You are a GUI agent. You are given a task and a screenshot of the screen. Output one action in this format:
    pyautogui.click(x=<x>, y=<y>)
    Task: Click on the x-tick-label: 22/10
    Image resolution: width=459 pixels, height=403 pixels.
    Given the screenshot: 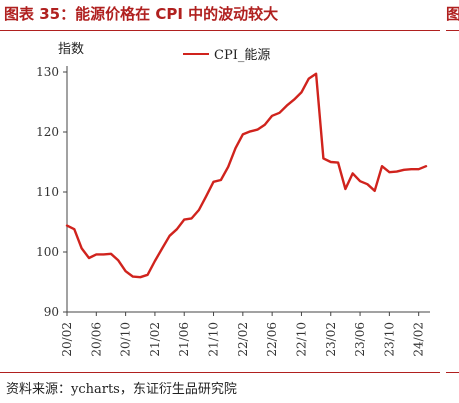 What is the action you would take?
    pyautogui.click(x=301, y=339)
    